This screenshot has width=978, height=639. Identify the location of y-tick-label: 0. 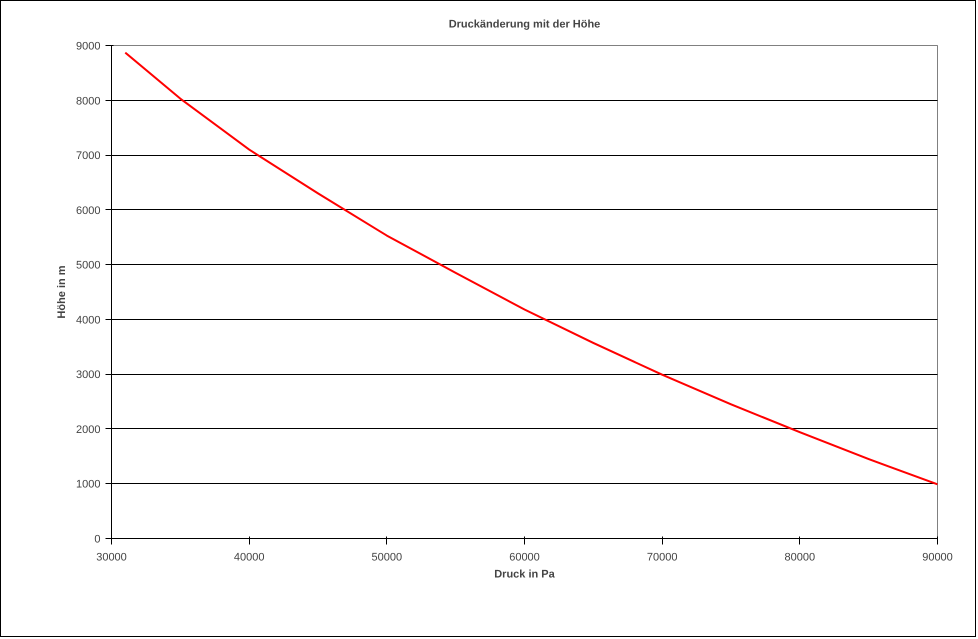
(97, 540).